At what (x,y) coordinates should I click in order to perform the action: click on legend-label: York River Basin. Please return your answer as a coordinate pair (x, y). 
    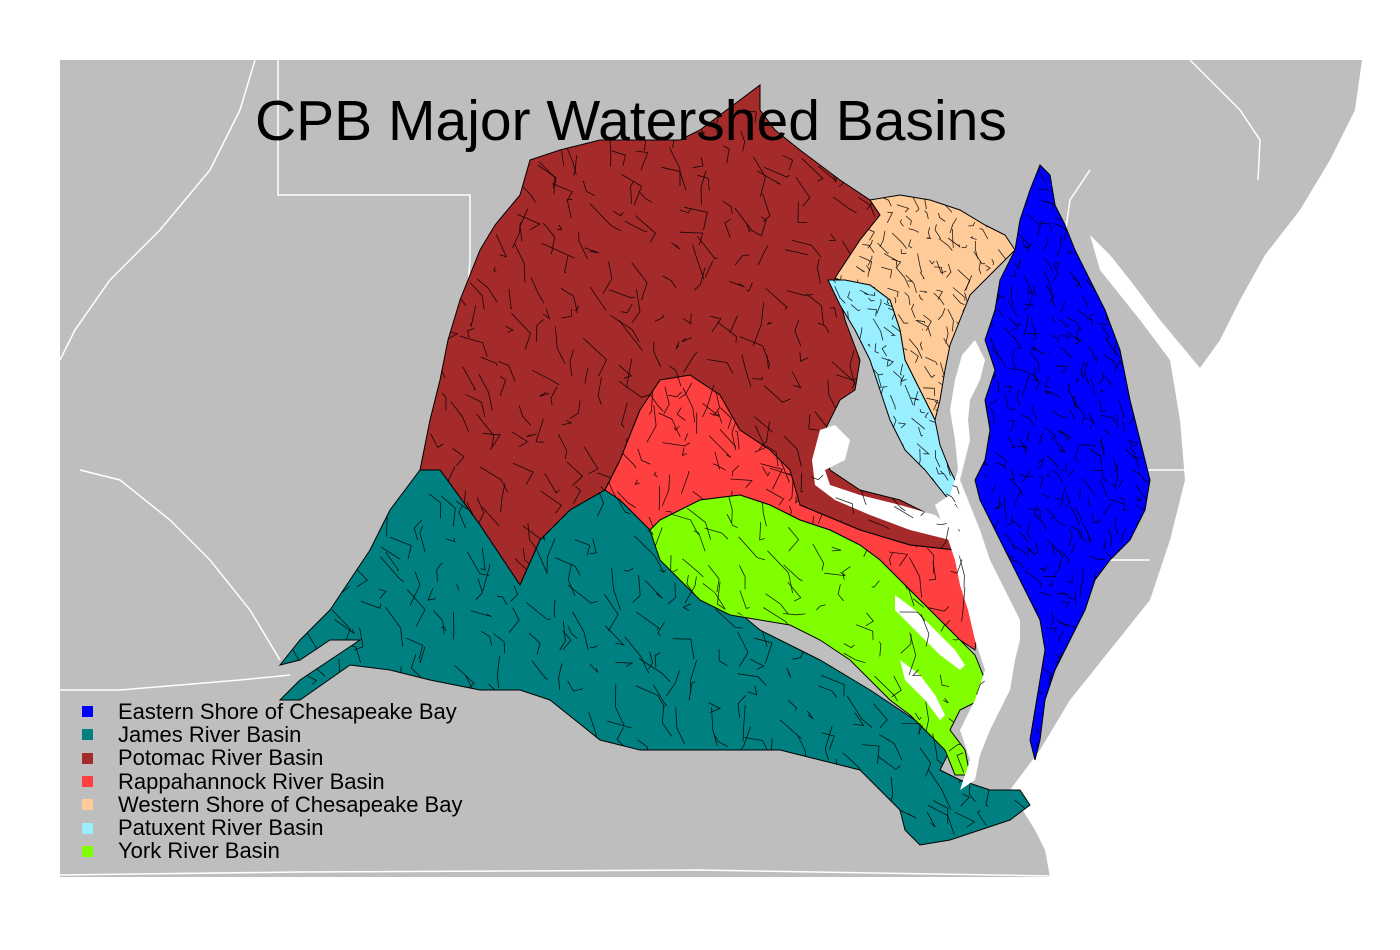
    Looking at the image, I should click on (199, 851).